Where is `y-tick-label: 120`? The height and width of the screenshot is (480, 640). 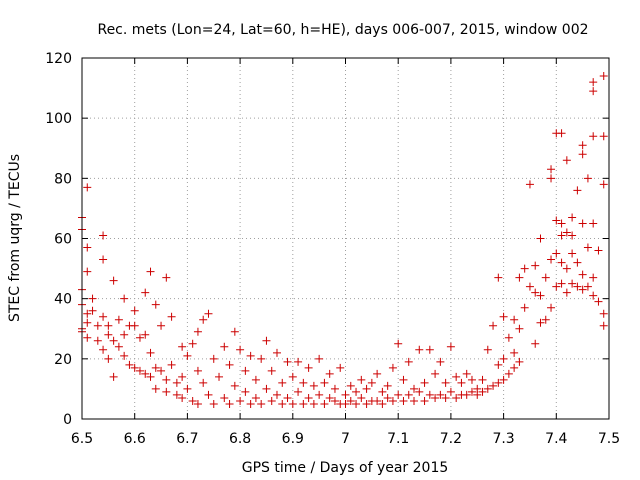
y-tick-label: 120 is located at coordinates (58, 59).